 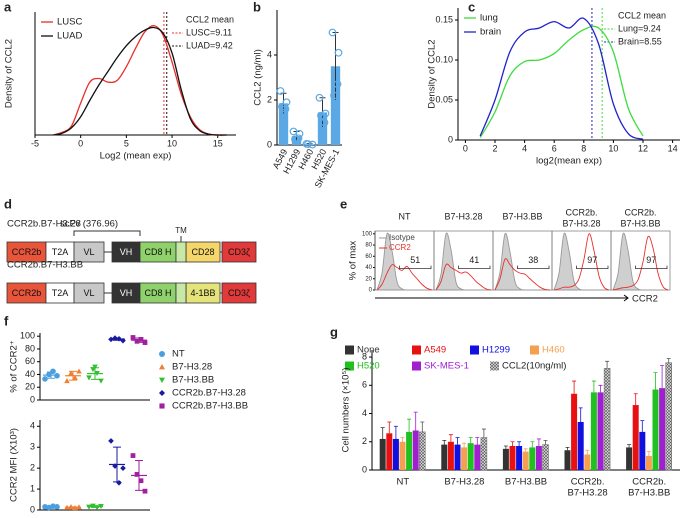 What do you see at coordinates (239, 293) in the screenshot?
I see `domain-box` at bounding box center [239, 293].